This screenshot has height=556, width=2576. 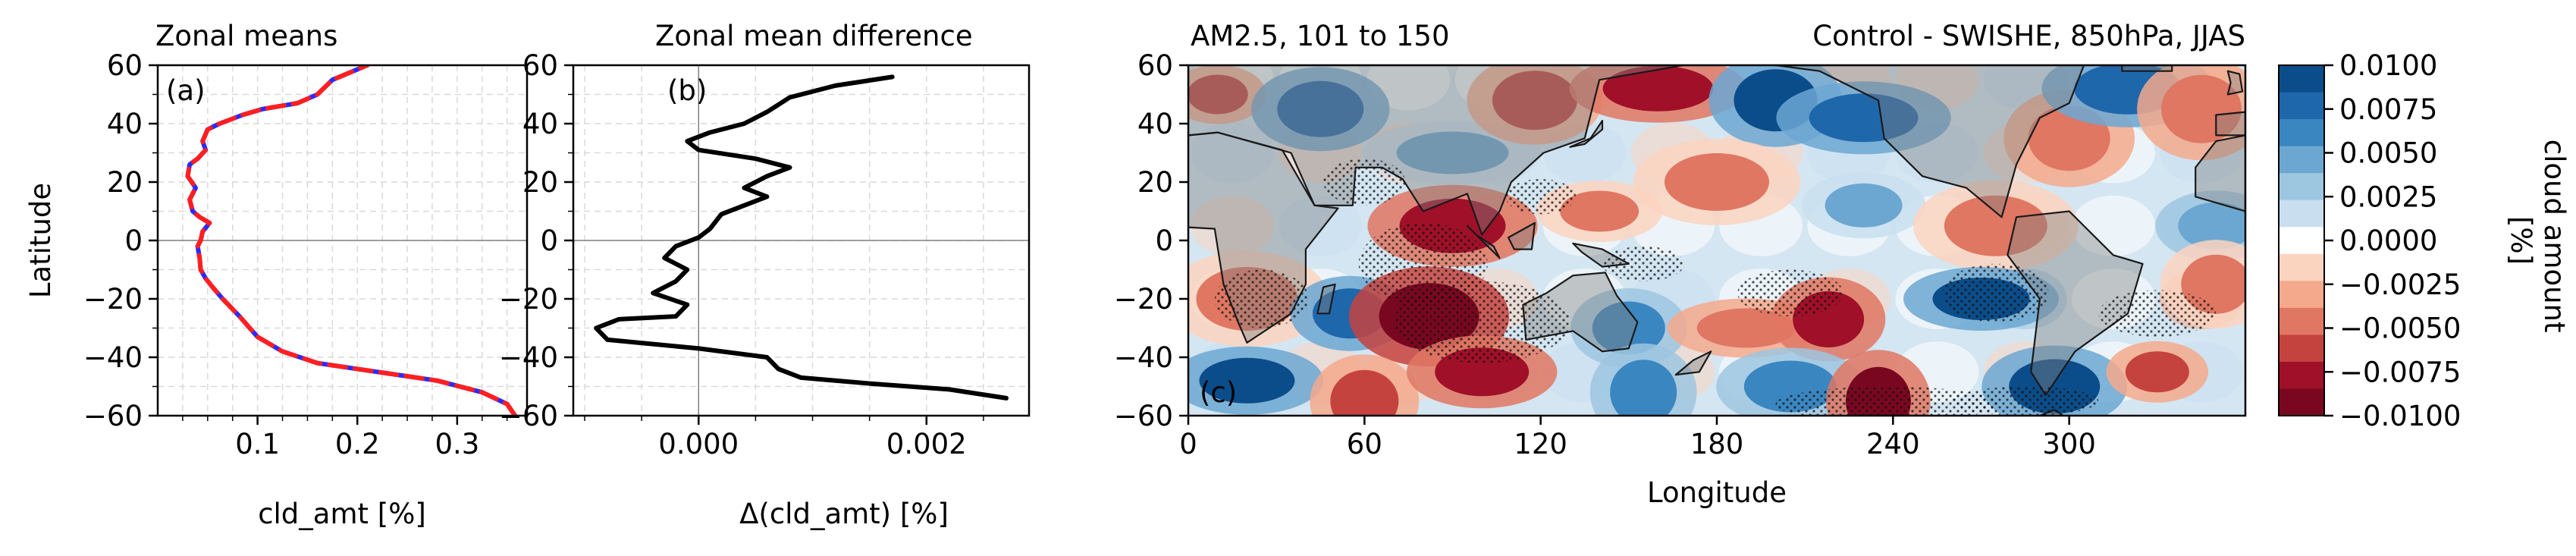 I want to click on panel-b-label: (b), so click(x=687, y=90).